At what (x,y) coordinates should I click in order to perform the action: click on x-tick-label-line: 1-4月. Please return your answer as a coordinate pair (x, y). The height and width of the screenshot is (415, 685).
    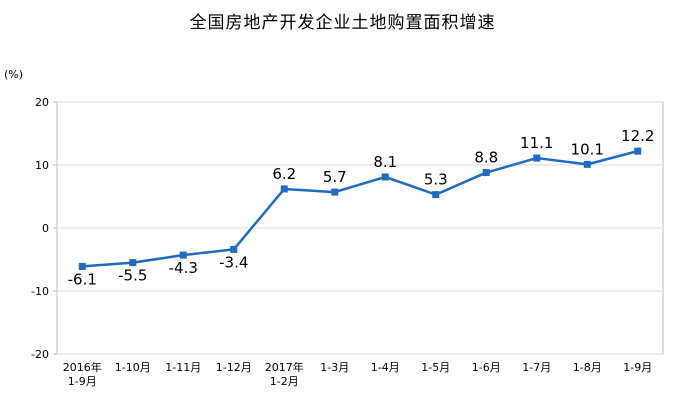
    Looking at the image, I should click on (385, 367).